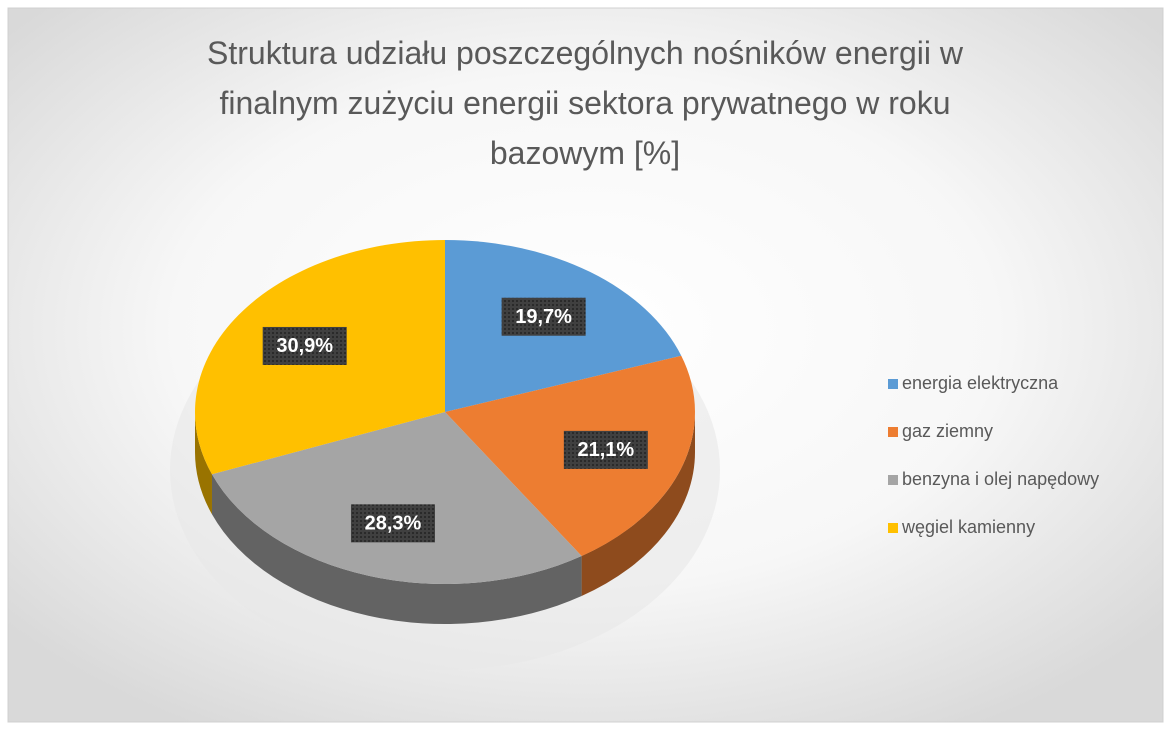 This screenshot has width=1169, height=732. I want to click on data-label: 21,1%, so click(605, 450).